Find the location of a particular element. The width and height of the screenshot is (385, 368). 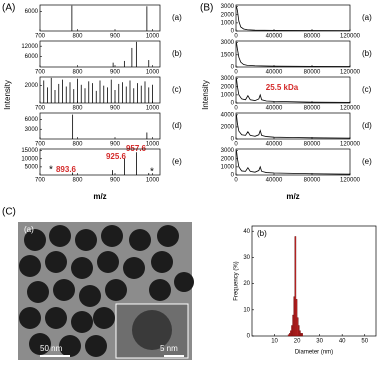

scale-bar-label: 5 nm is located at coordinates (169, 348).